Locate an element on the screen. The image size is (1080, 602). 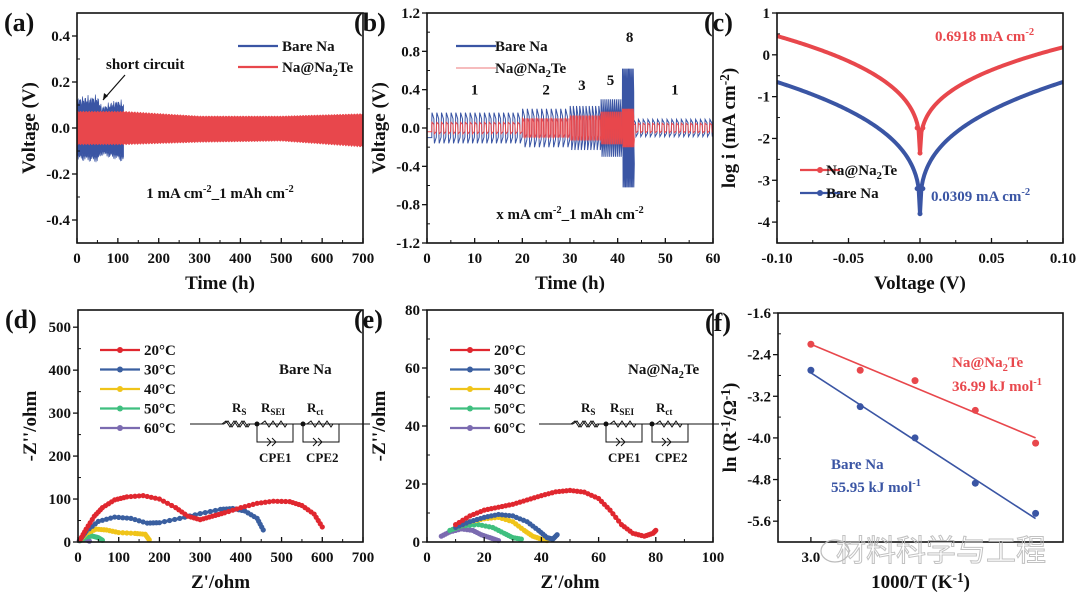
equivalent-circuit-diagram: RS​ RSEI​ Rct​ CPE1 CPE2 is located at coordinates (280, 432).